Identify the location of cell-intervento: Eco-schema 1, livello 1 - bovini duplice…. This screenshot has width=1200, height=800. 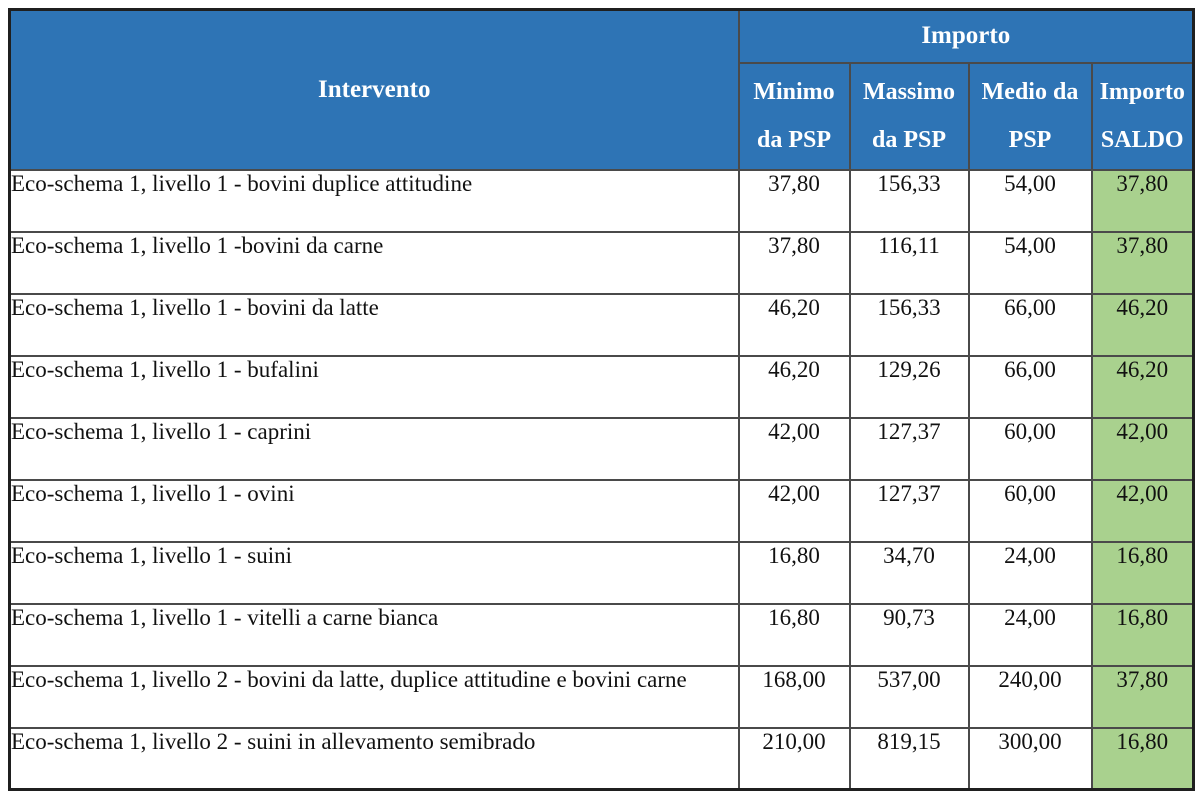
(374, 200).